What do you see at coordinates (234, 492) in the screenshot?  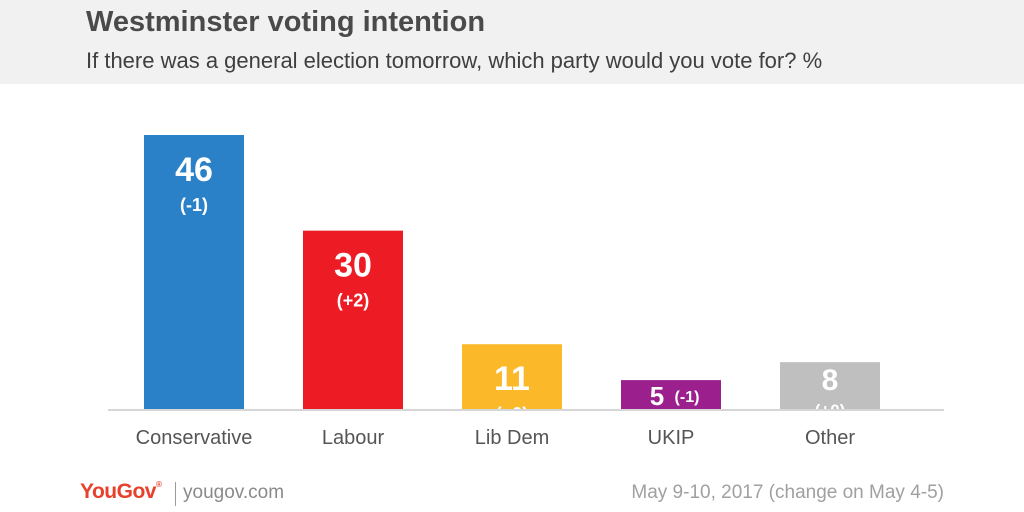 I see `footer-site: yougov.com` at bounding box center [234, 492].